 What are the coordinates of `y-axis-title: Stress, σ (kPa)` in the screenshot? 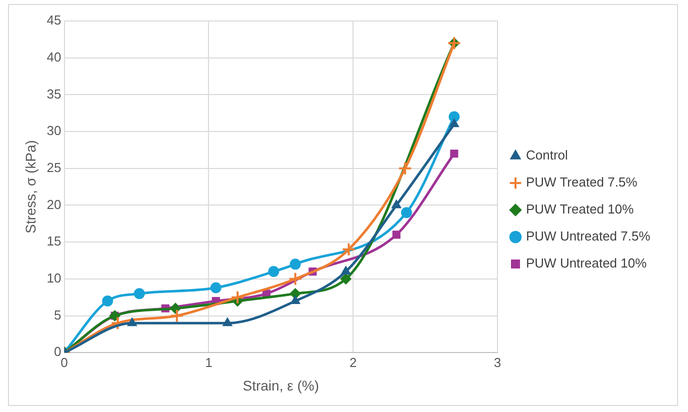 It's located at (30, 187).